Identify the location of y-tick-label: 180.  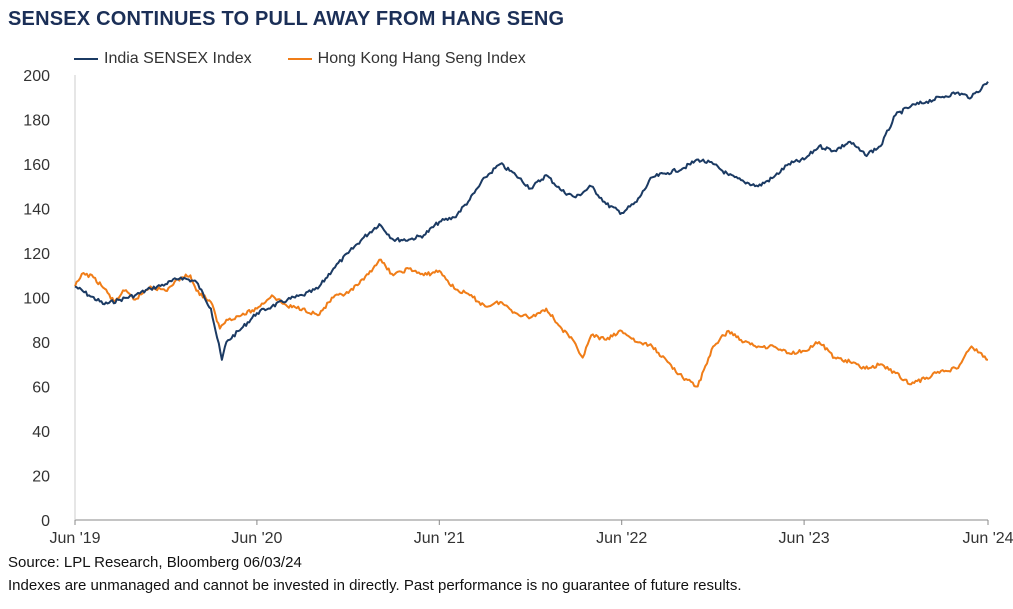
(36, 121).